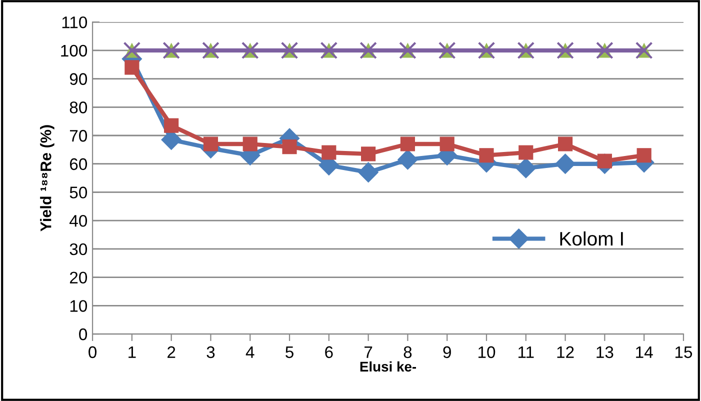 This screenshot has width=701, height=401. Describe the element at coordinates (565, 352) in the screenshot. I see `x-tick-label: 12` at that location.